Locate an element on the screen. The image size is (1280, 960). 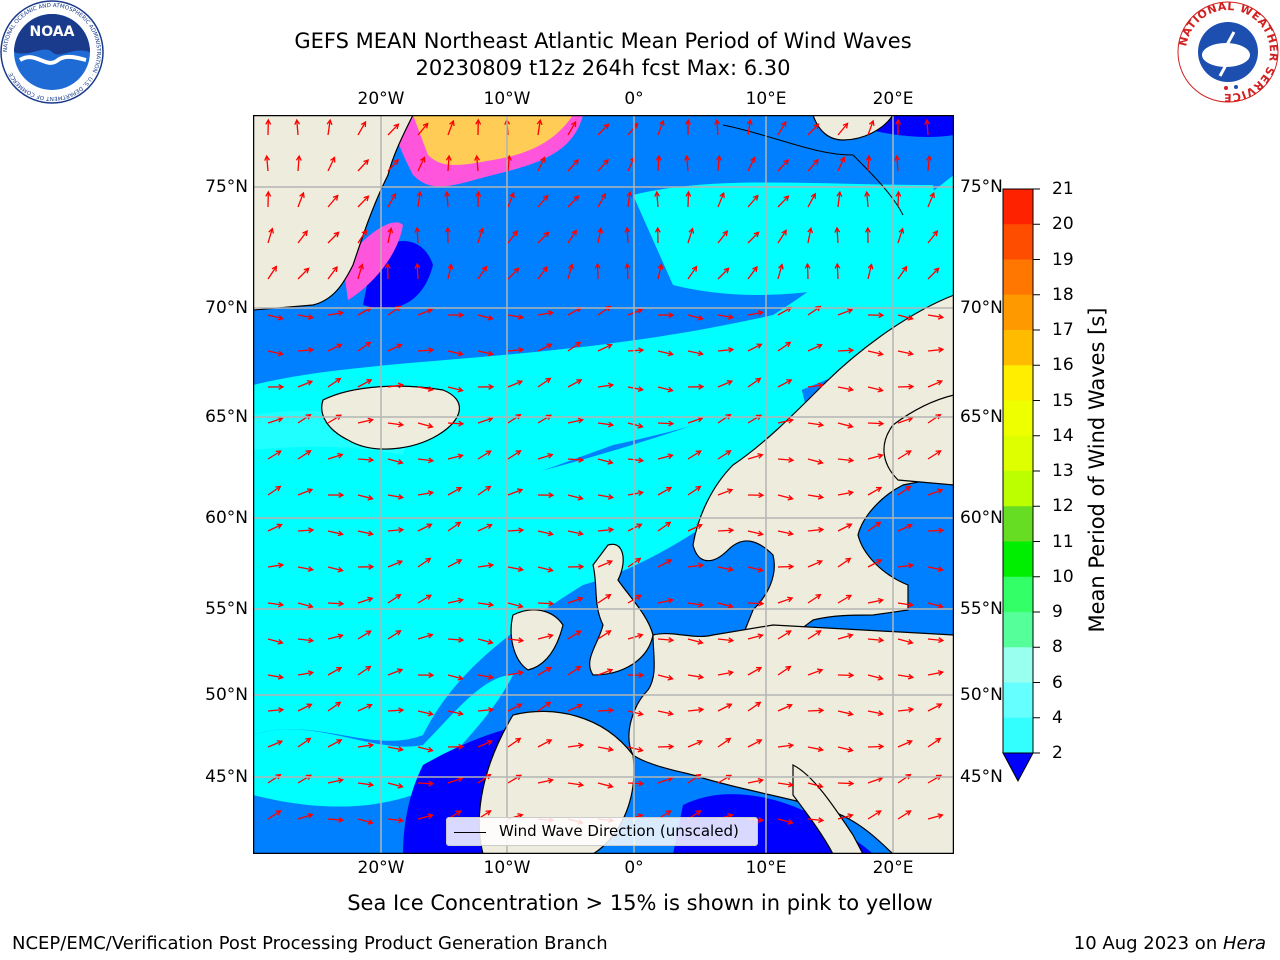
lon-label-top-1: 10°W is located at coordinates (507, 99).